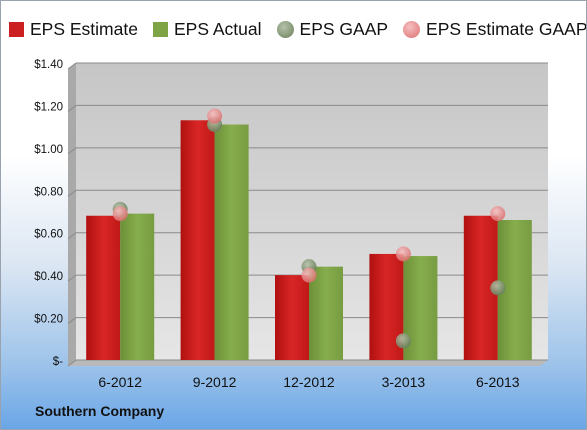 The height and width of the screenshot is (430, 587). What do you see at coordinates (48, 65) in the screenshot?
I see `y-tick-label: $1.40` at bounding box center [48, 65].